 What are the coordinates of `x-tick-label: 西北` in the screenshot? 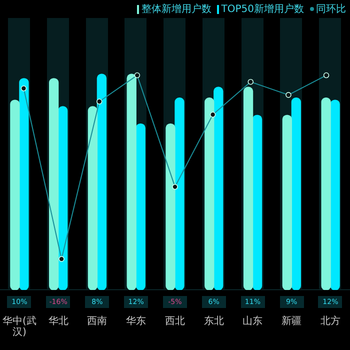 It's located at (175, 322).